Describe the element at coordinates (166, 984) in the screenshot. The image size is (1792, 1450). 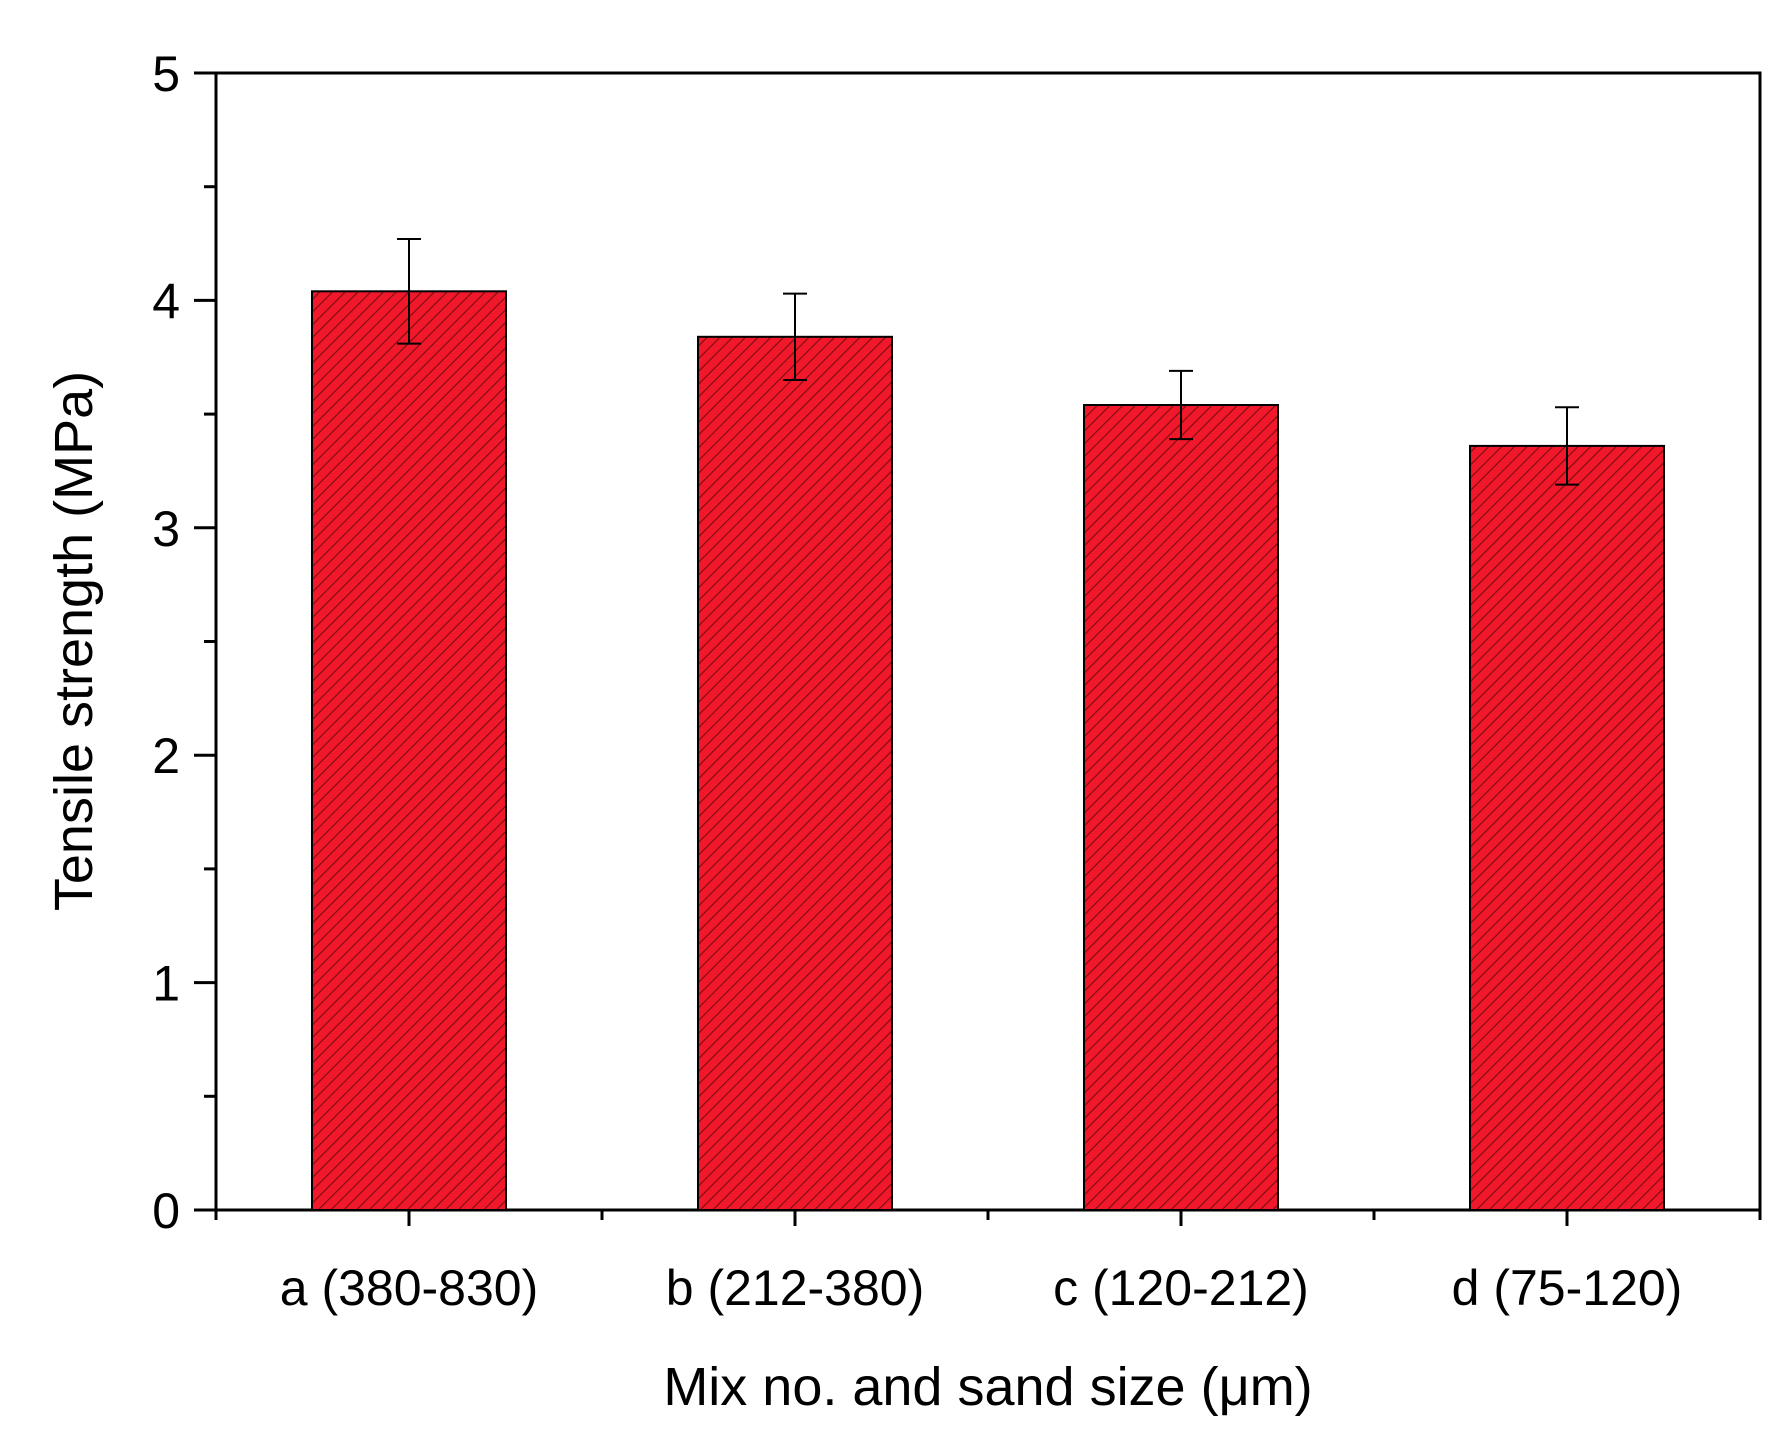
I see `y-tick-label-1: 1` at that location.